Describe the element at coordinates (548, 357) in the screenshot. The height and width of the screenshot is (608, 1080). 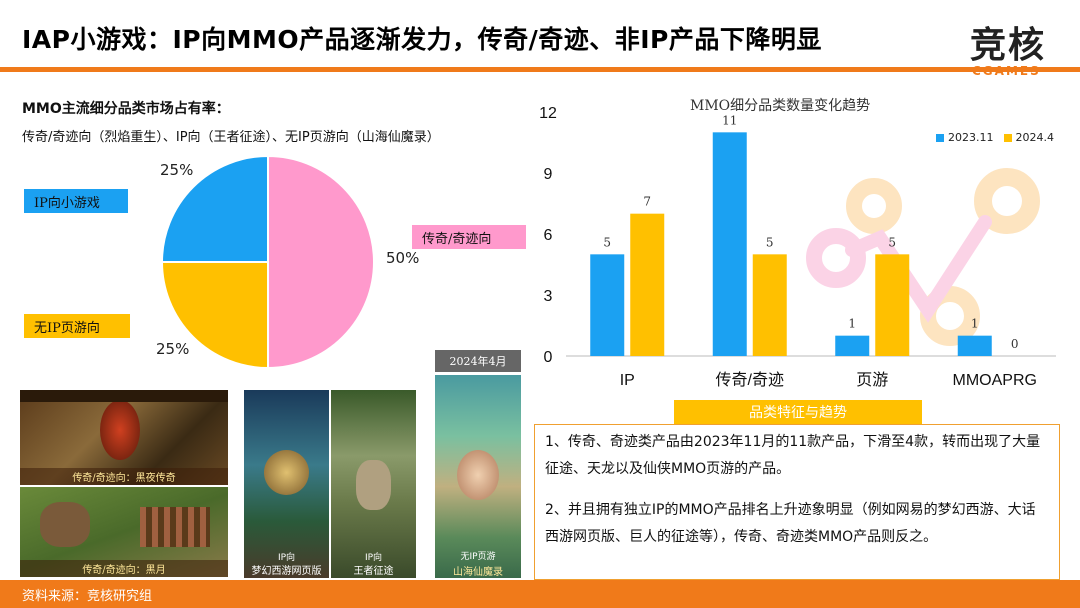
I see `y-tick-label: 0` at that location.